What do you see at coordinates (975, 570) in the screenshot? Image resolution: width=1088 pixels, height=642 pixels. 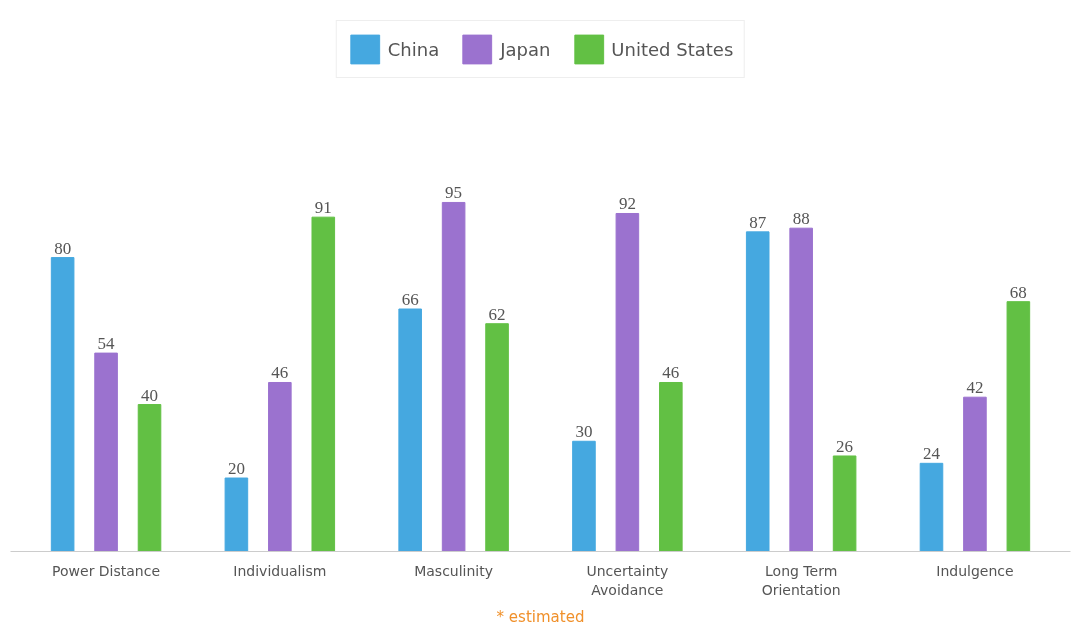 I see `x-tick-label: Indulgence` at bounding box center [975, 570].